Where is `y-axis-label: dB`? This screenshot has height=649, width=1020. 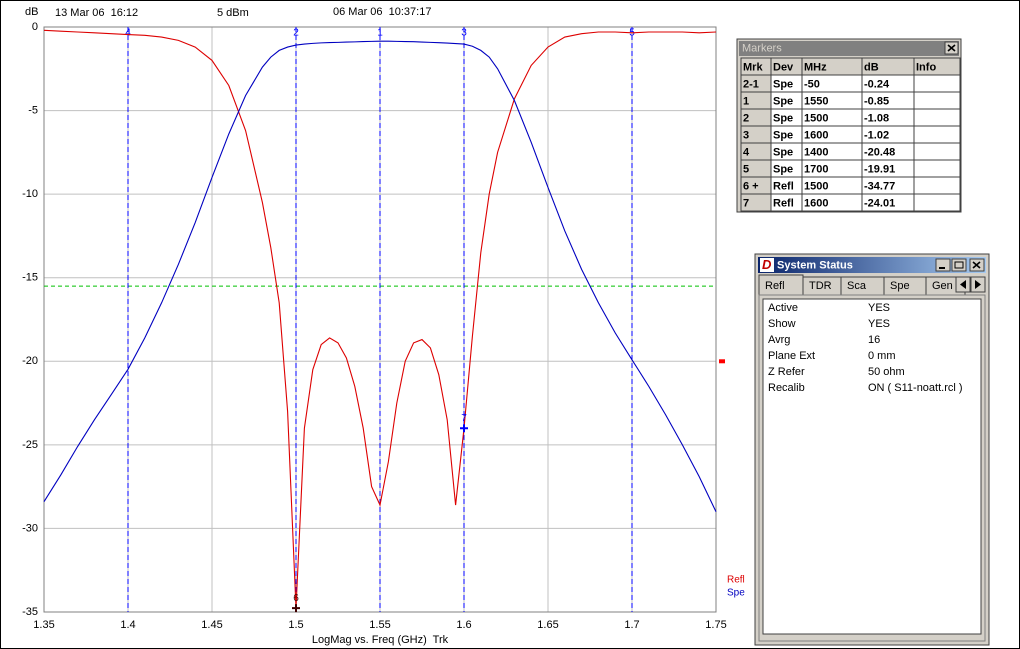
y-axis-label: dB is located at coordinates (31, 12).